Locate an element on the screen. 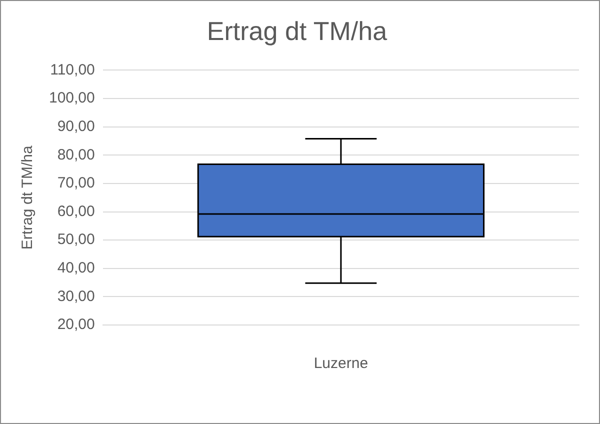 This screenshot has height=424, width=600. y-tick-label: 90,00 is located at coordinates (76, 126).